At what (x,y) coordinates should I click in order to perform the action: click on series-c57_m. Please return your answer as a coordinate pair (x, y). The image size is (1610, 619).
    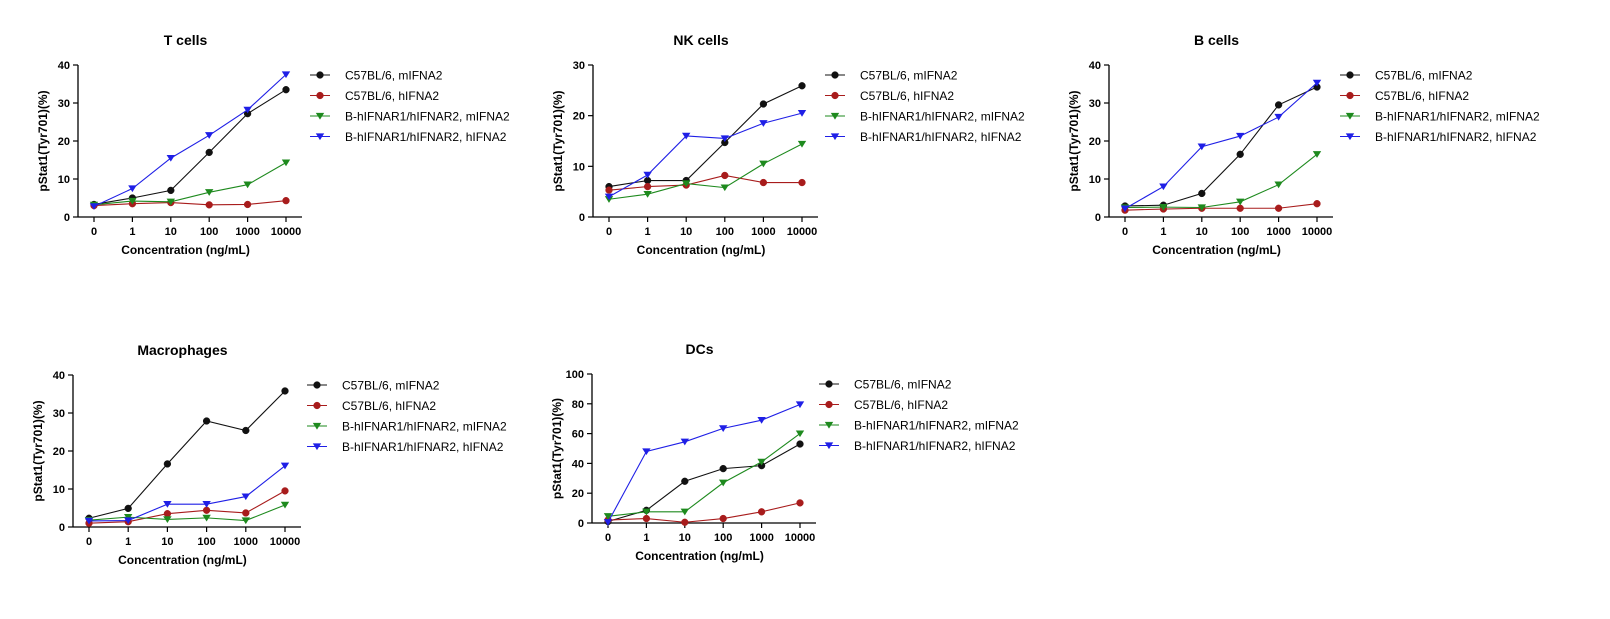
    Looking at the image, I should click on (190, 147).